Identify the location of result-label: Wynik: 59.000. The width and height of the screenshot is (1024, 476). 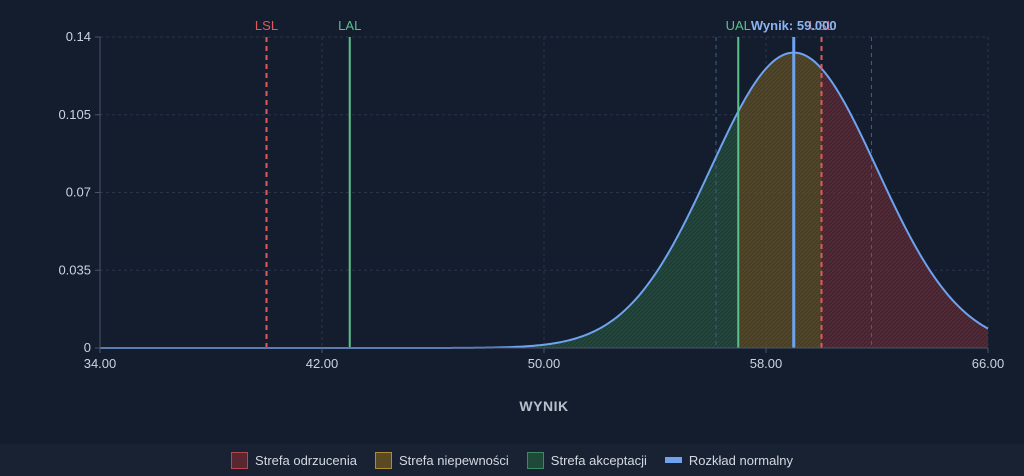
(794, 25).